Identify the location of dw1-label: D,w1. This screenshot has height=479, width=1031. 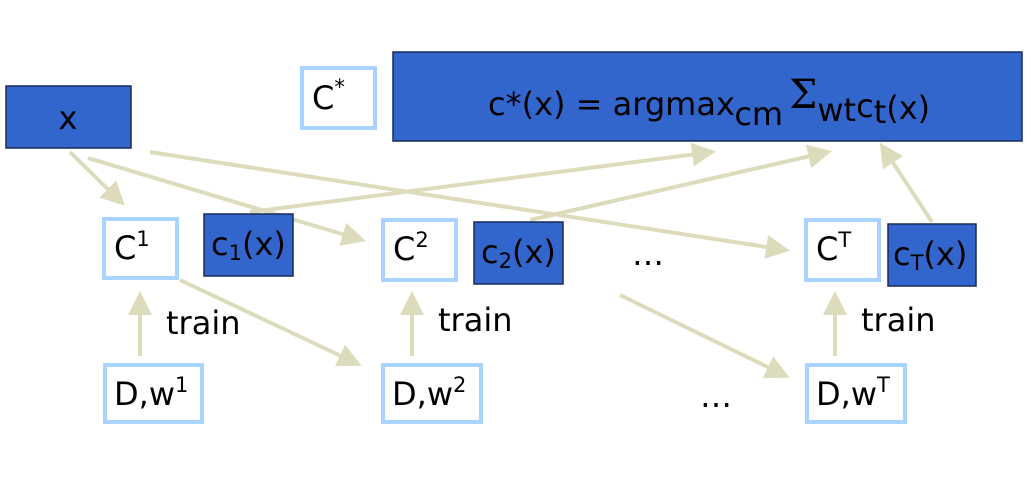
(151, 393).